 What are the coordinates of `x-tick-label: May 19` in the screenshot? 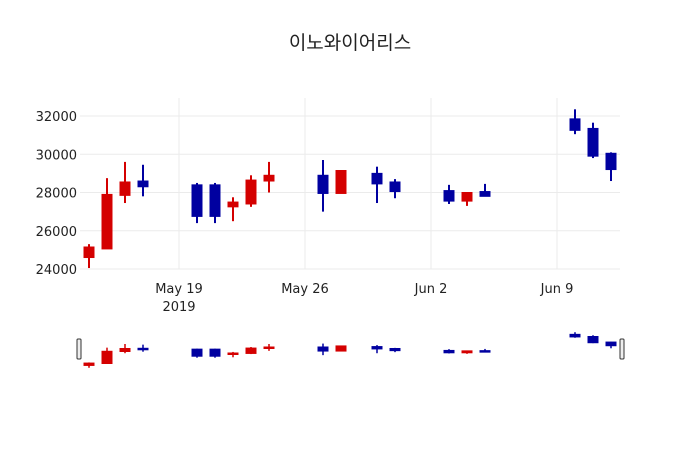 It's located at (179, 289).